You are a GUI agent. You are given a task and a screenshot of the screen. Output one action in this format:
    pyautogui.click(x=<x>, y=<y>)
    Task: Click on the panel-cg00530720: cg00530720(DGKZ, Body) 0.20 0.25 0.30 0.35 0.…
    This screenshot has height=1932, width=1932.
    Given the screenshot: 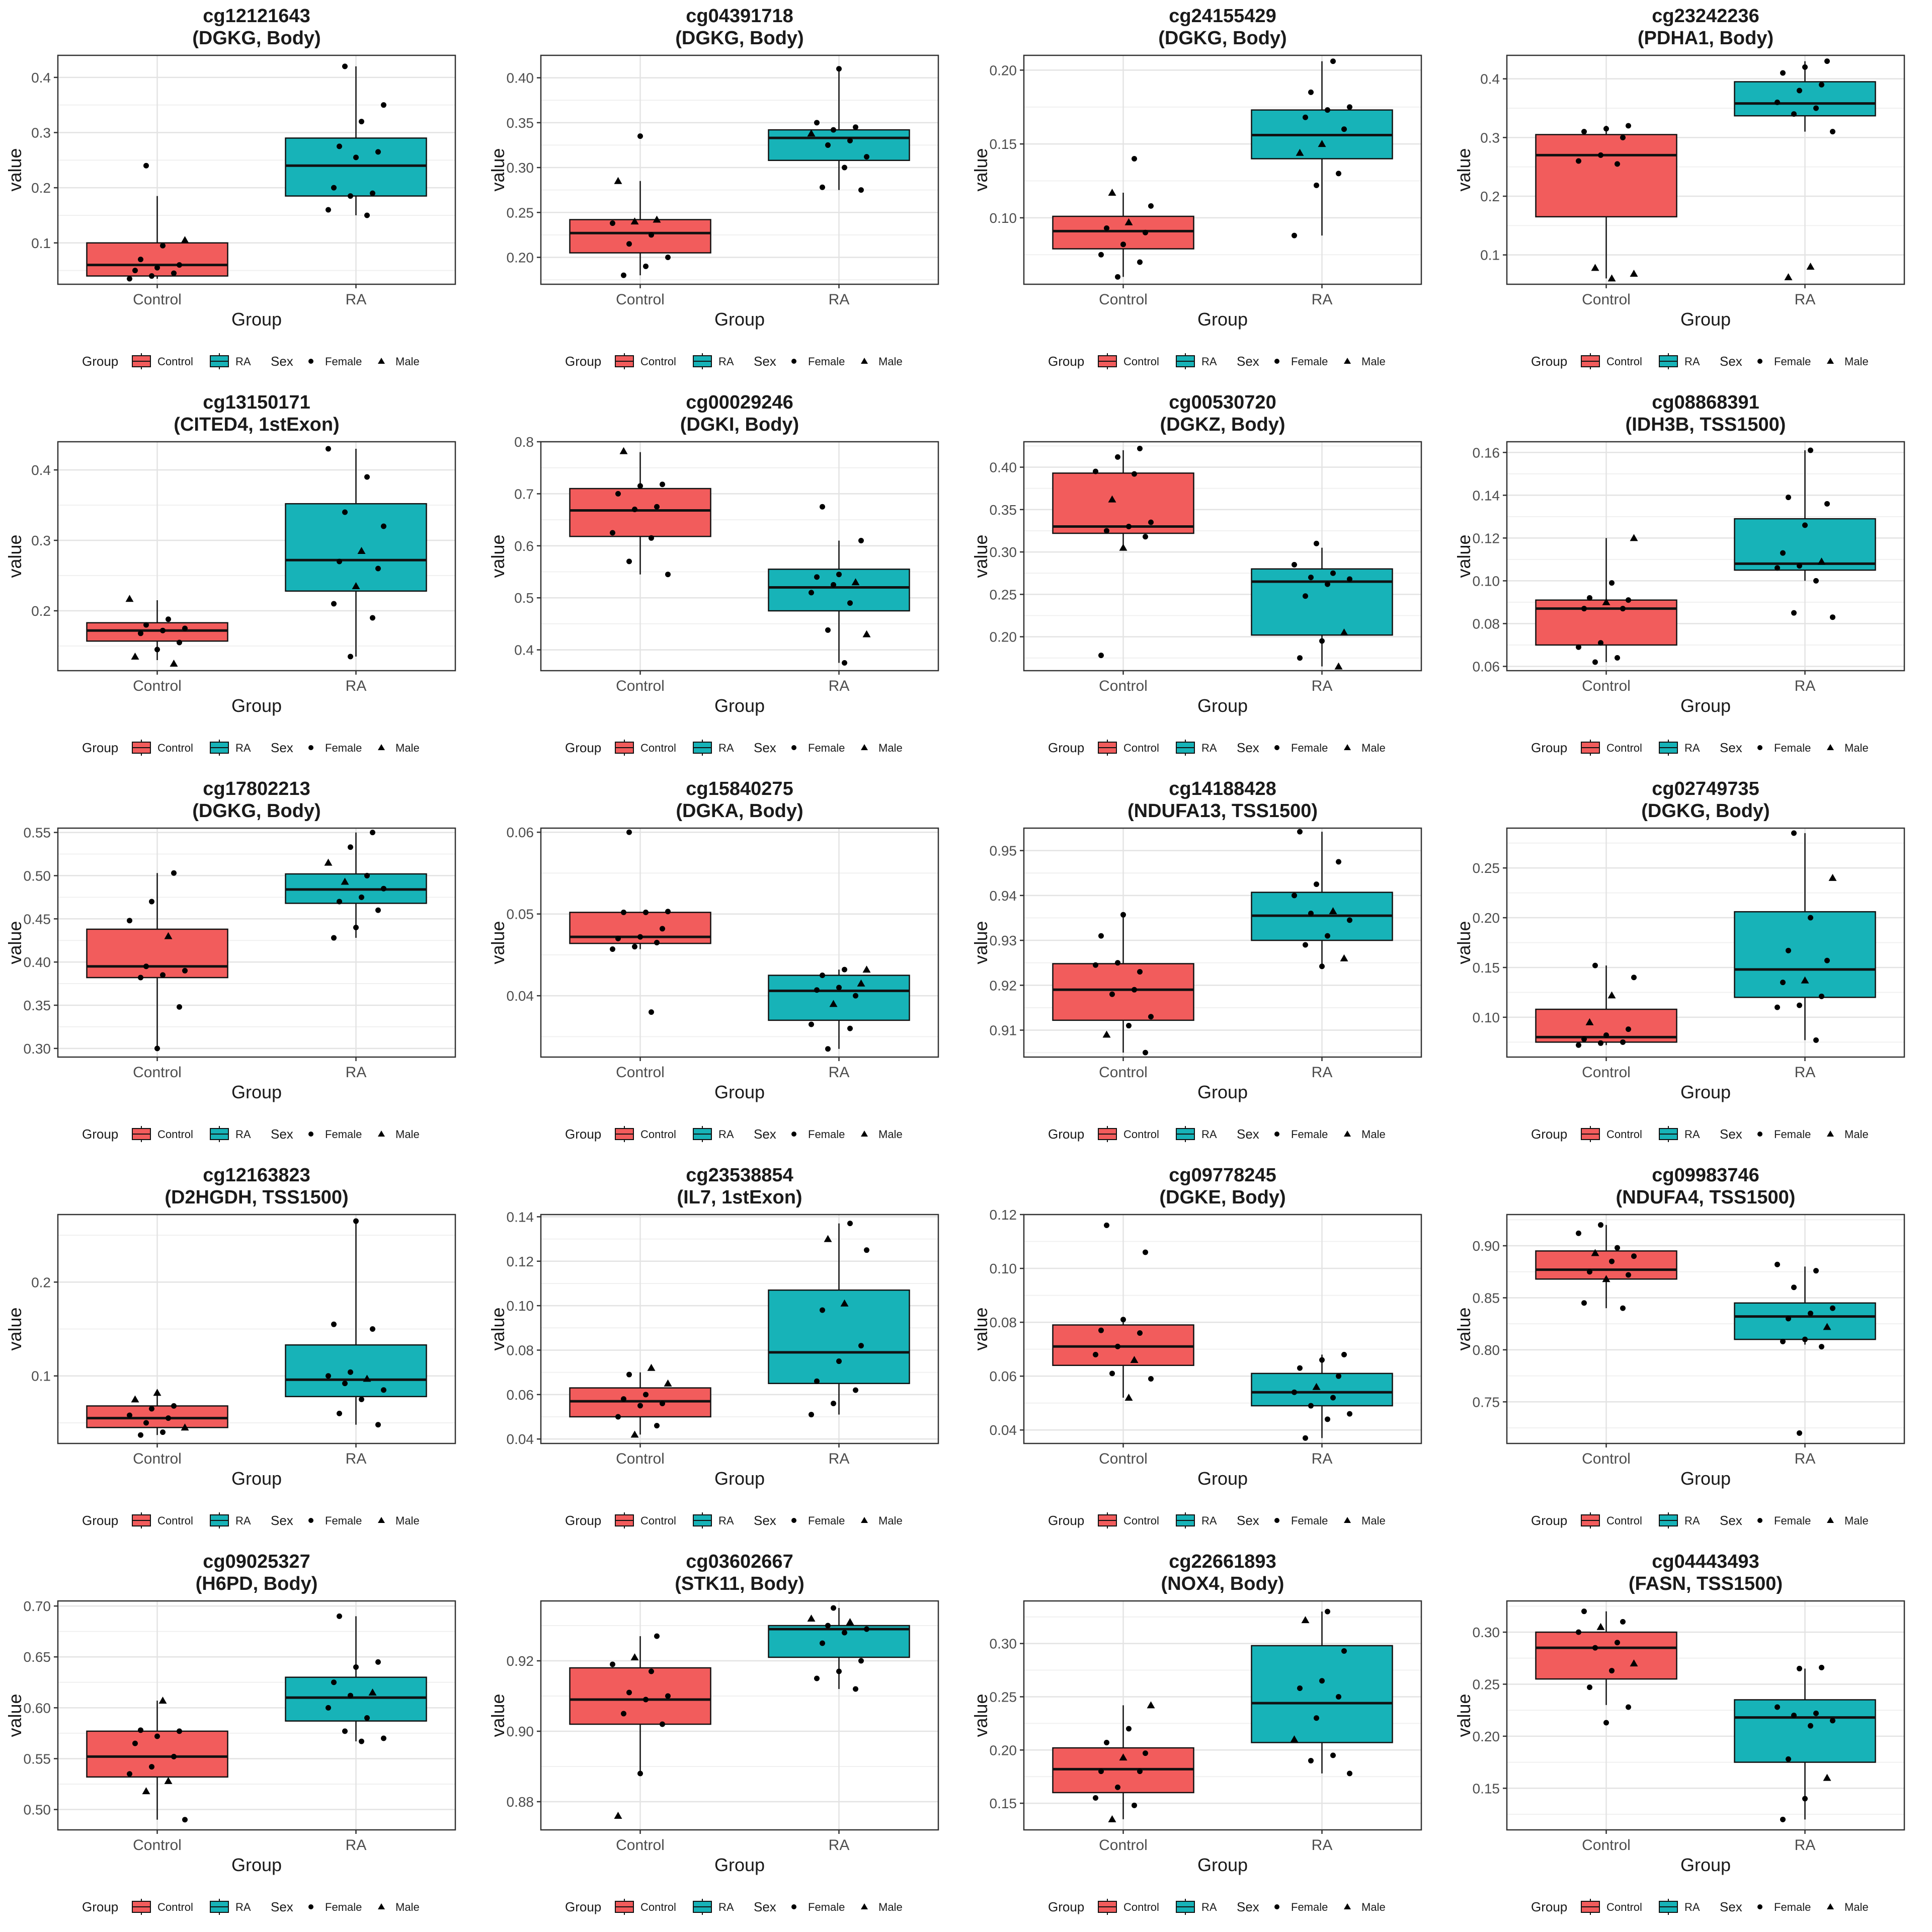 What is the action you would take?
    pyautogui.click(x=1196, y=574)
    